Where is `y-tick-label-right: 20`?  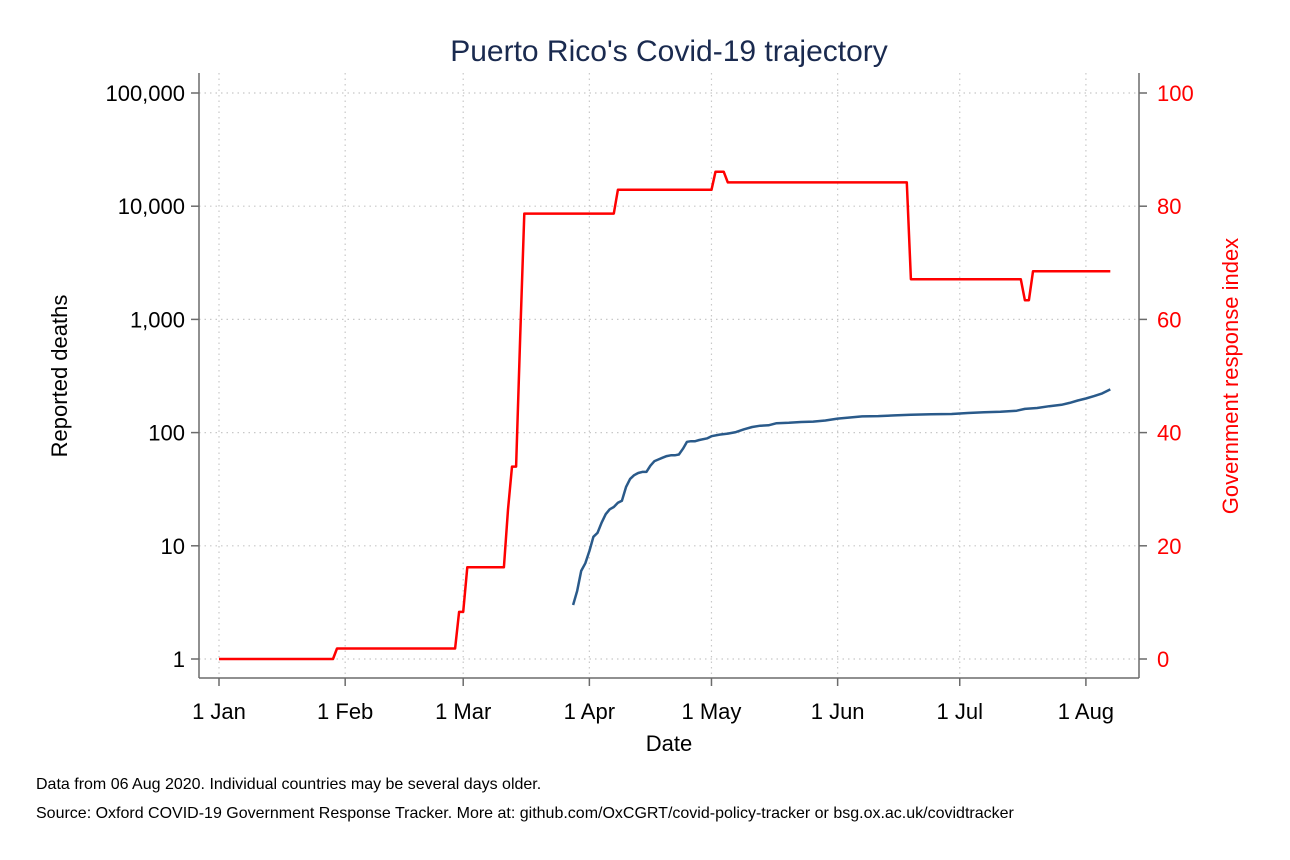 y-tick-label-right: 20 is located at coordinates (1169, 546).